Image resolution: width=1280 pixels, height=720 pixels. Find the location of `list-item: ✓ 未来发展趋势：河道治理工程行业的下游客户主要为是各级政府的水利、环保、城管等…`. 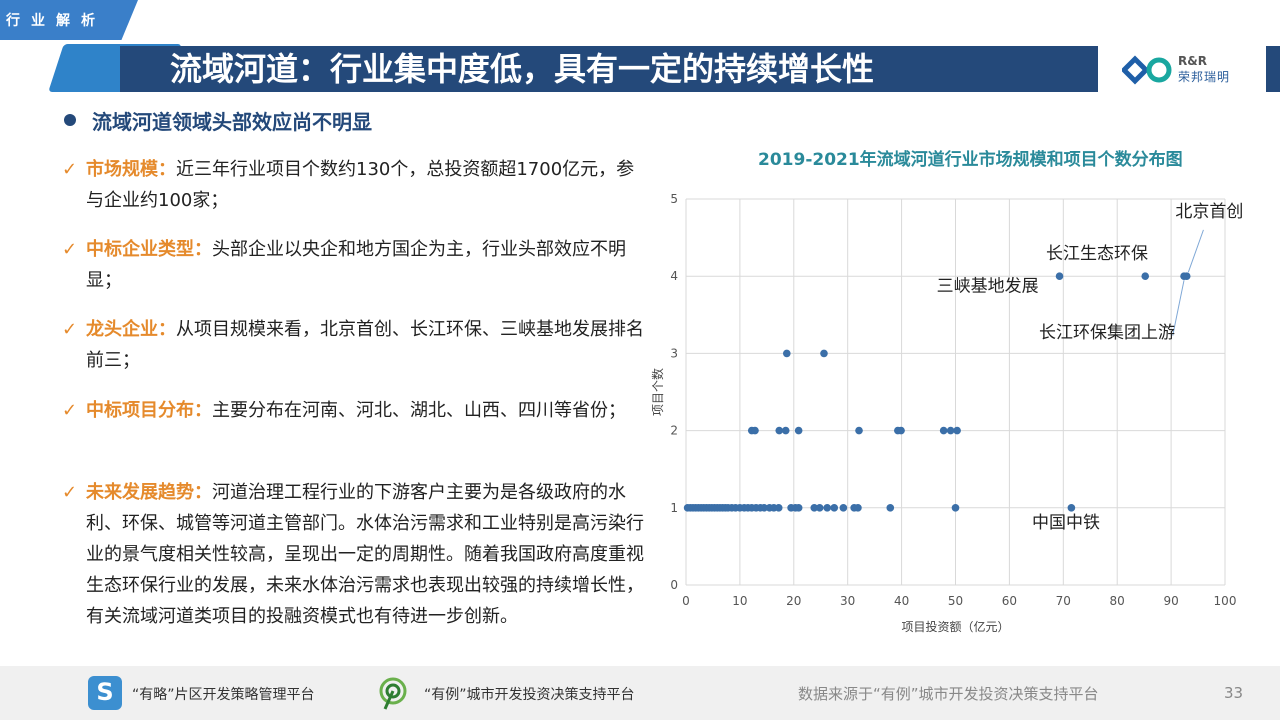

list-item: ✓ 未来发展趋势：河道治理工程行业的下游客户主要为是各级政府的水利、环保、城管等… is located at coordinates (354, 554).